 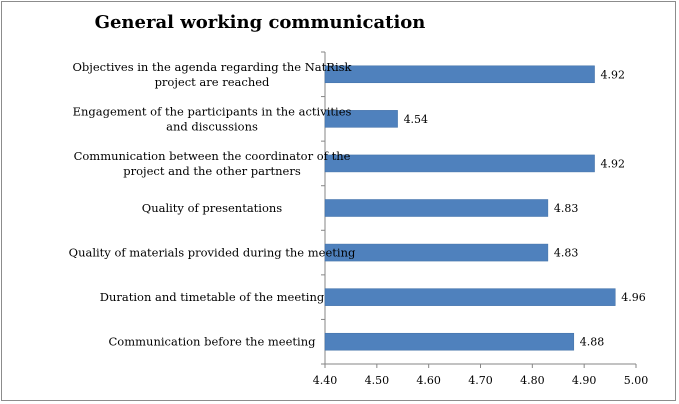 What do you see at coordinates (325, 380) in the screenshot?
I see `x-tick-label: 4.40` at bounding box center [325, 380].